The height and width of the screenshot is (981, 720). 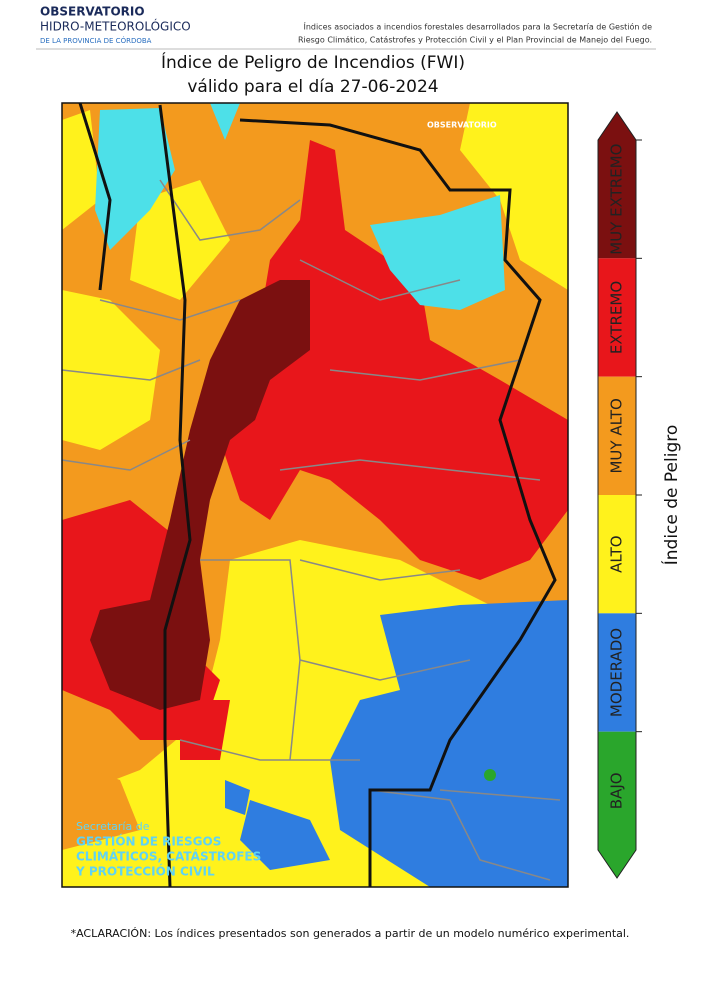 I want to click on legend-label: MUY EXTREMO, so click(x=617, y=199).